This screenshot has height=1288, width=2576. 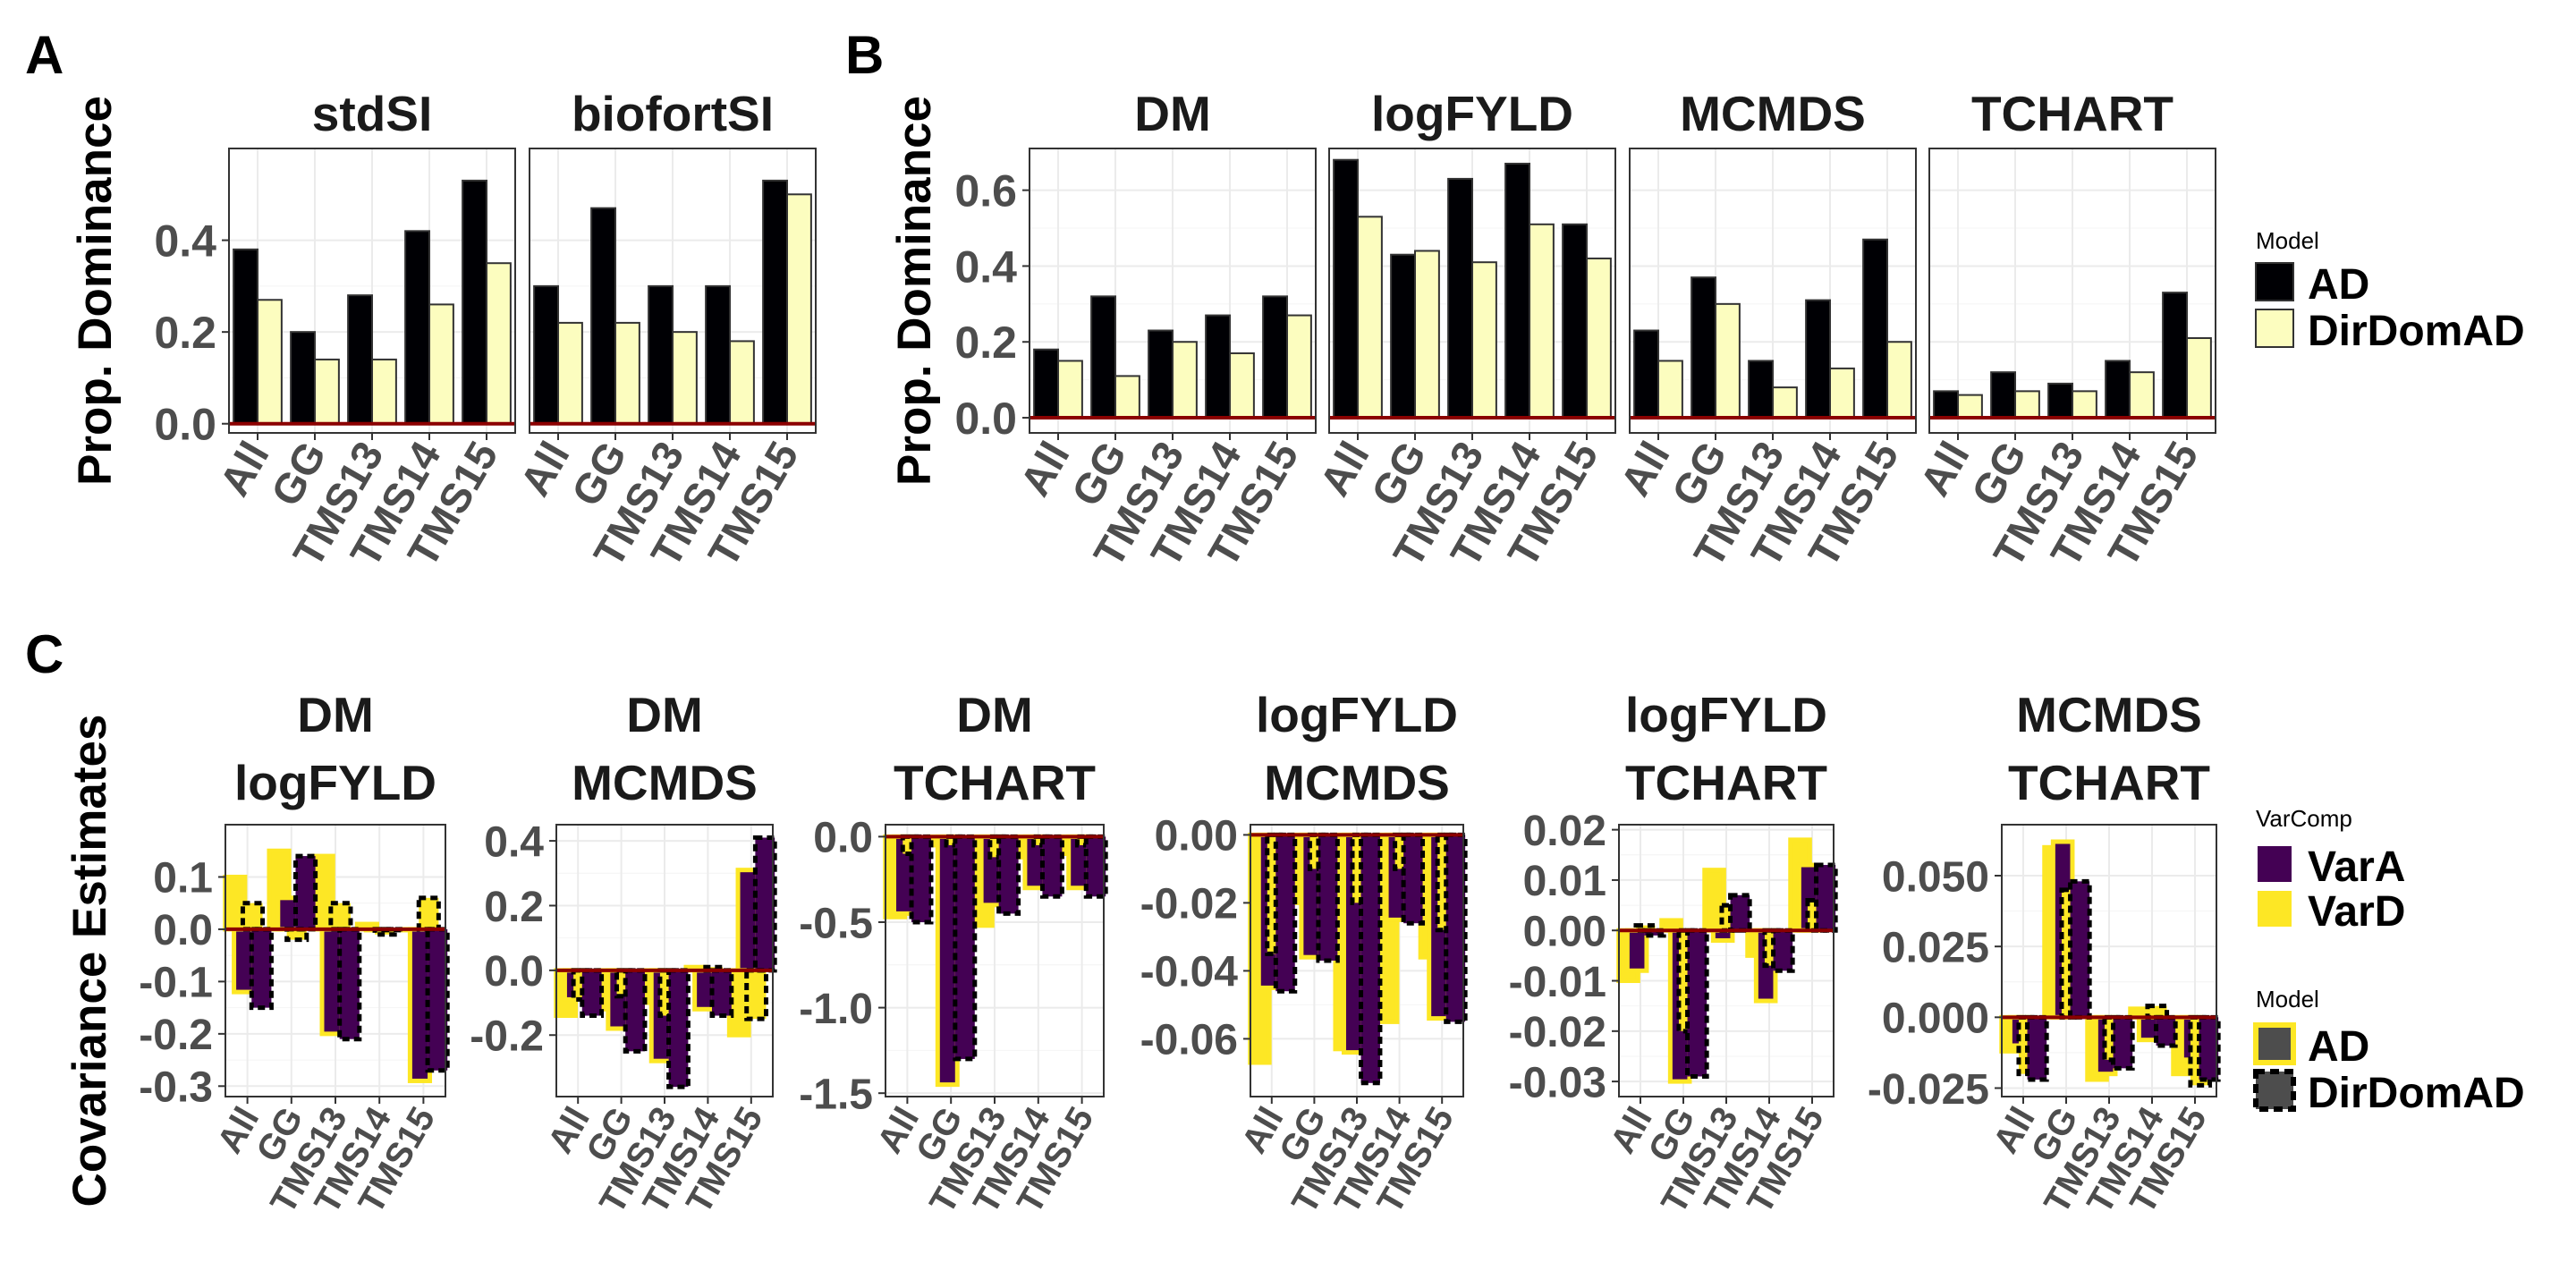 What do you see at coordinates (2287, 240) in the screenshot?
I see `legend-model-ab-title: Model` at bounding box center [2287, 240].